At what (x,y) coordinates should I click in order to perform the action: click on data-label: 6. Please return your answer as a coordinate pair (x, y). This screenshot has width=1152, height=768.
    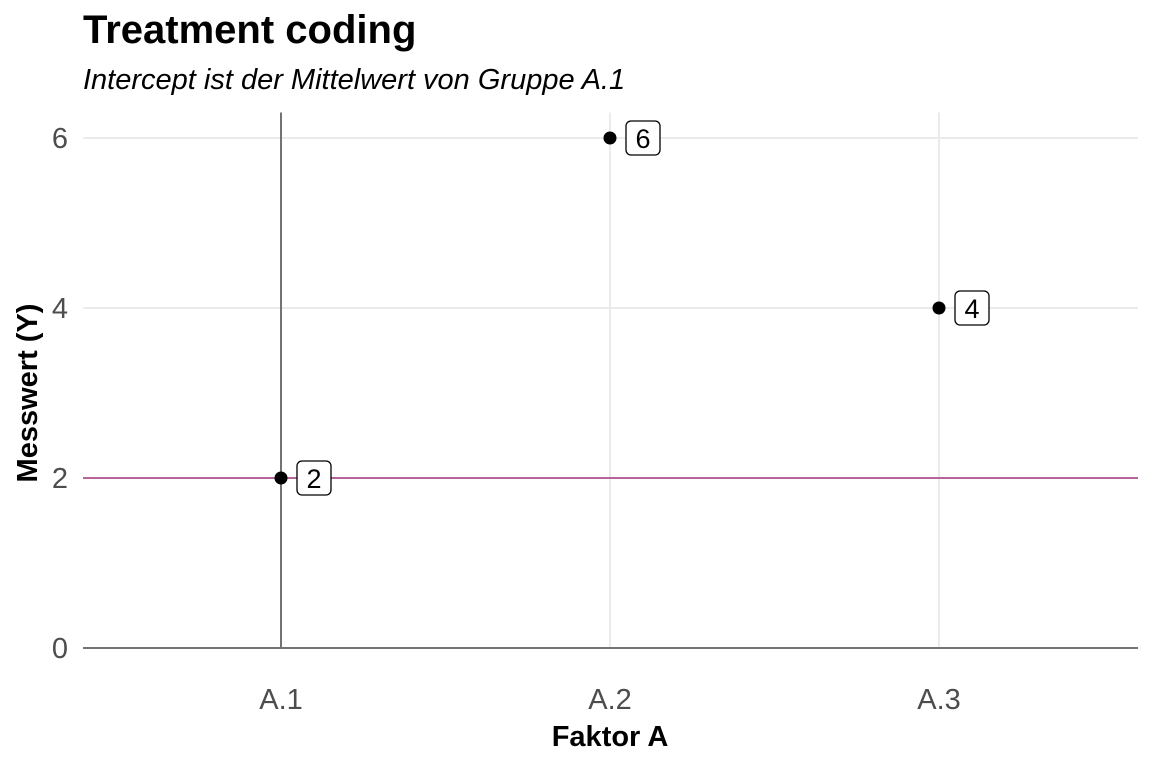
    Looking at the image, I should click on (642, 139).